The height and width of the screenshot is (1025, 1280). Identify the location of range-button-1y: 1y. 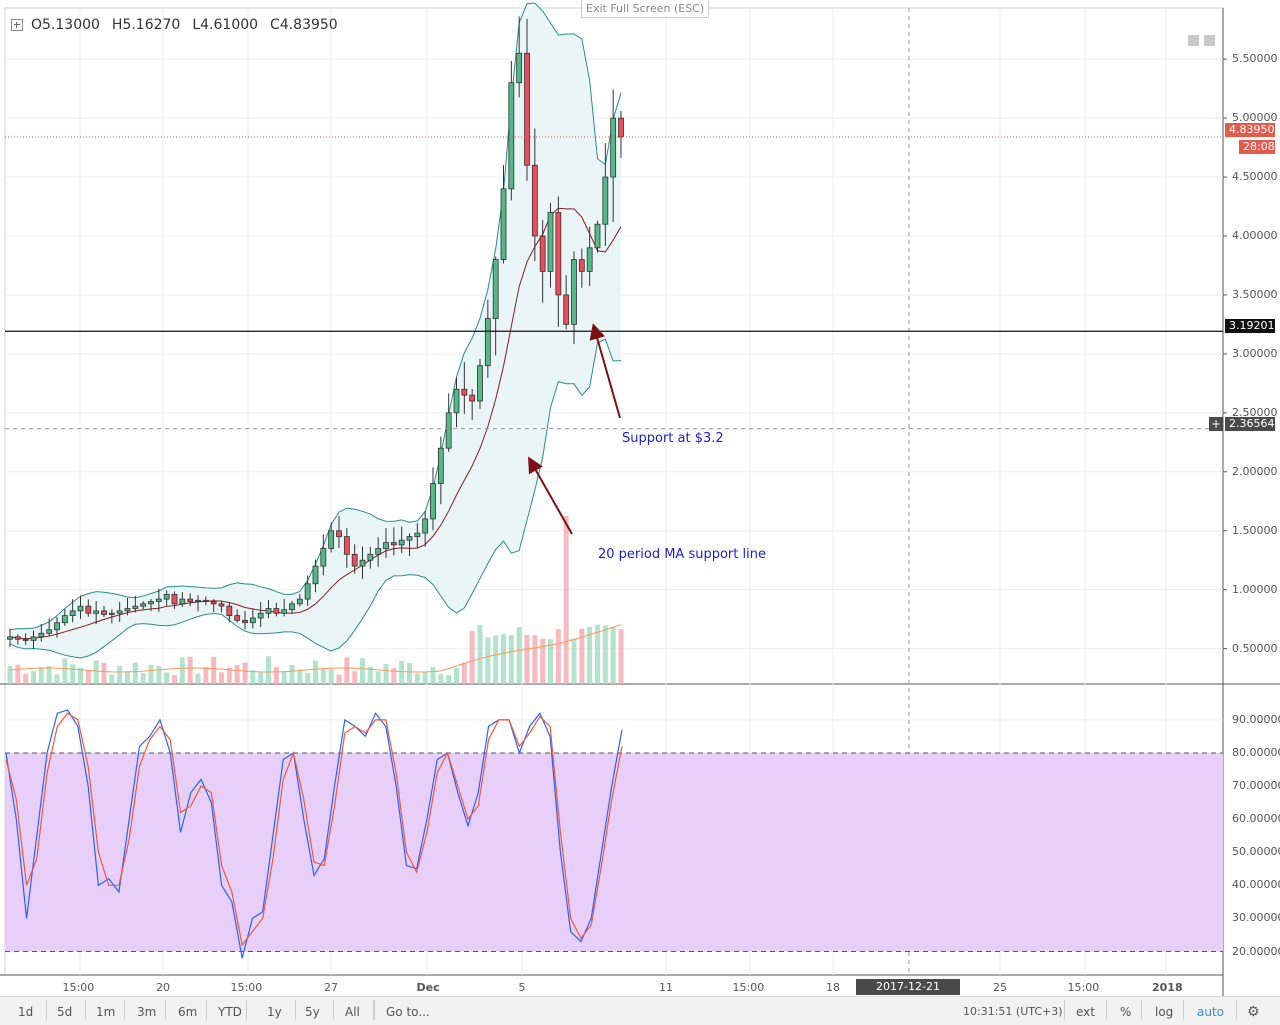
(274, 1012).